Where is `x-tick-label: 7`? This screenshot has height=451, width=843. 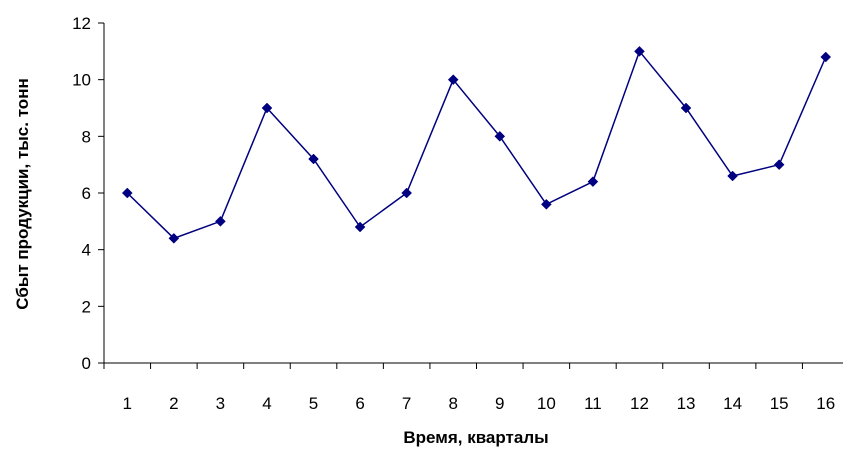 x-tick-label: 7 is located at coordinates (406, 403).